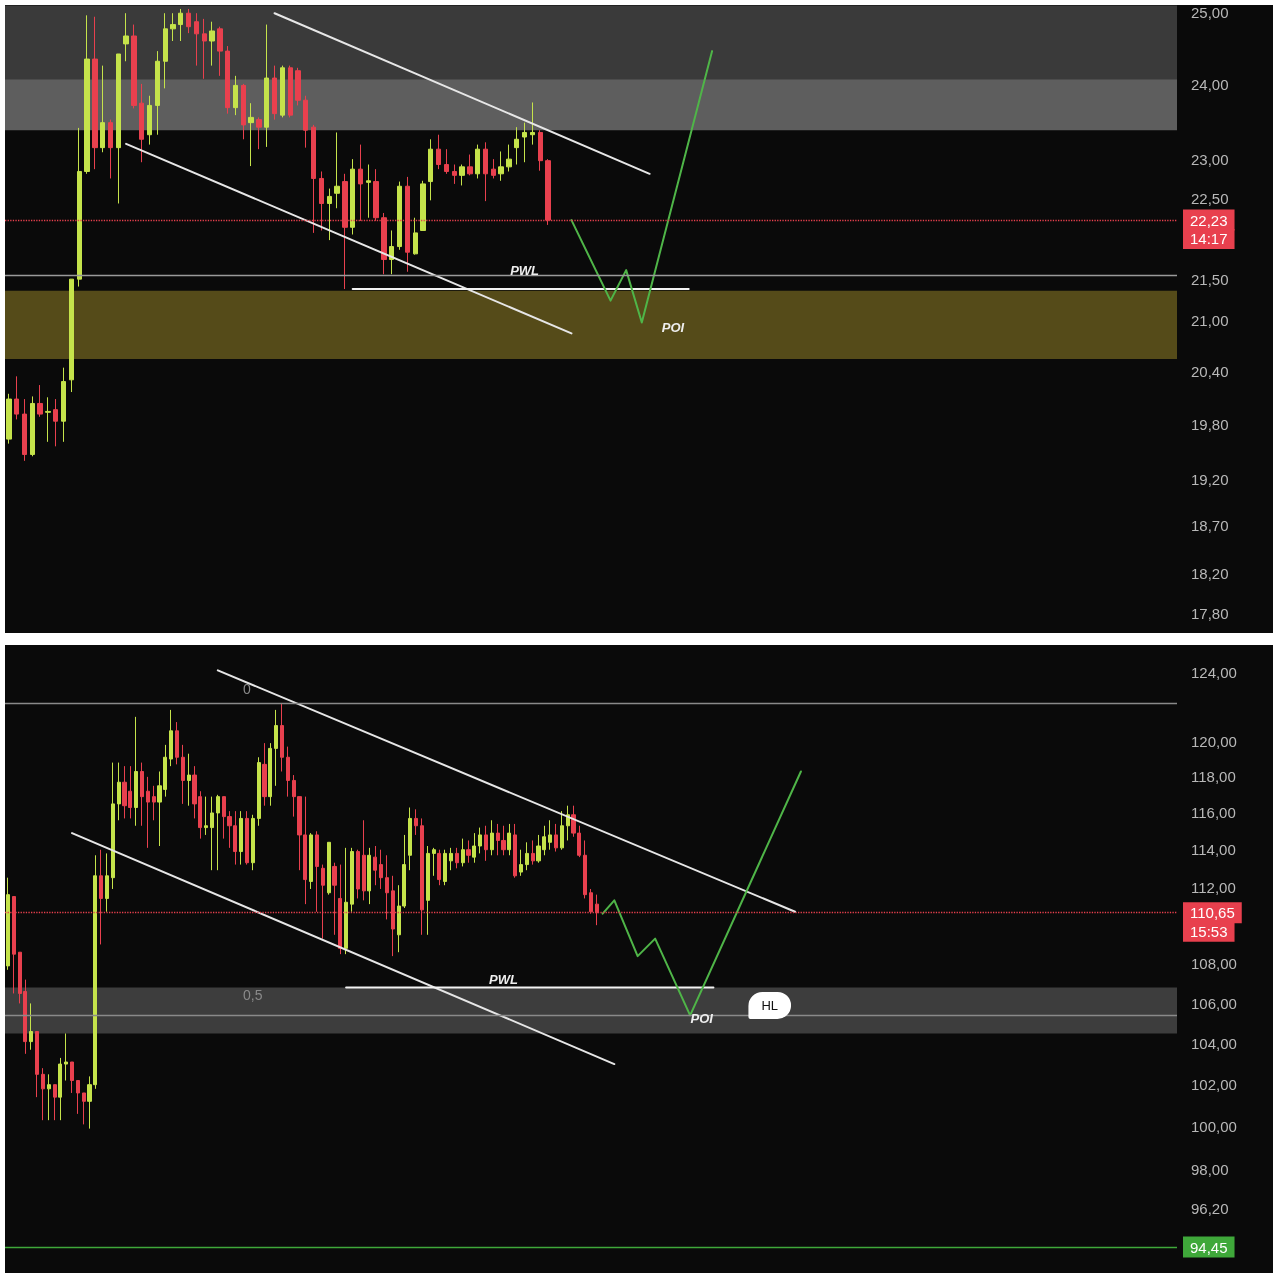  I want to click on y-tick-label: 120,00, so click(1214, 741).